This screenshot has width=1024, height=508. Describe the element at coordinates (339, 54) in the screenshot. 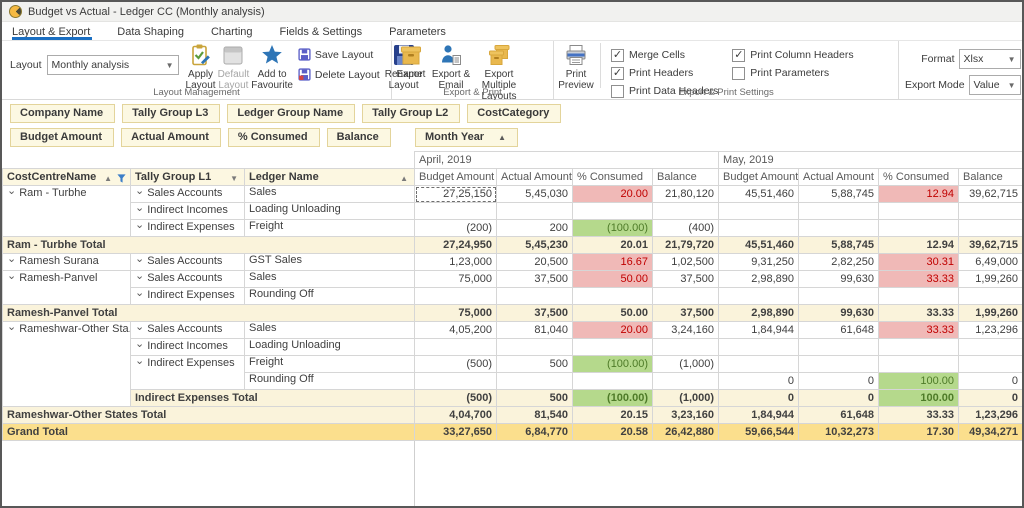

I see `save-layout-button: Save Layout` at that location.